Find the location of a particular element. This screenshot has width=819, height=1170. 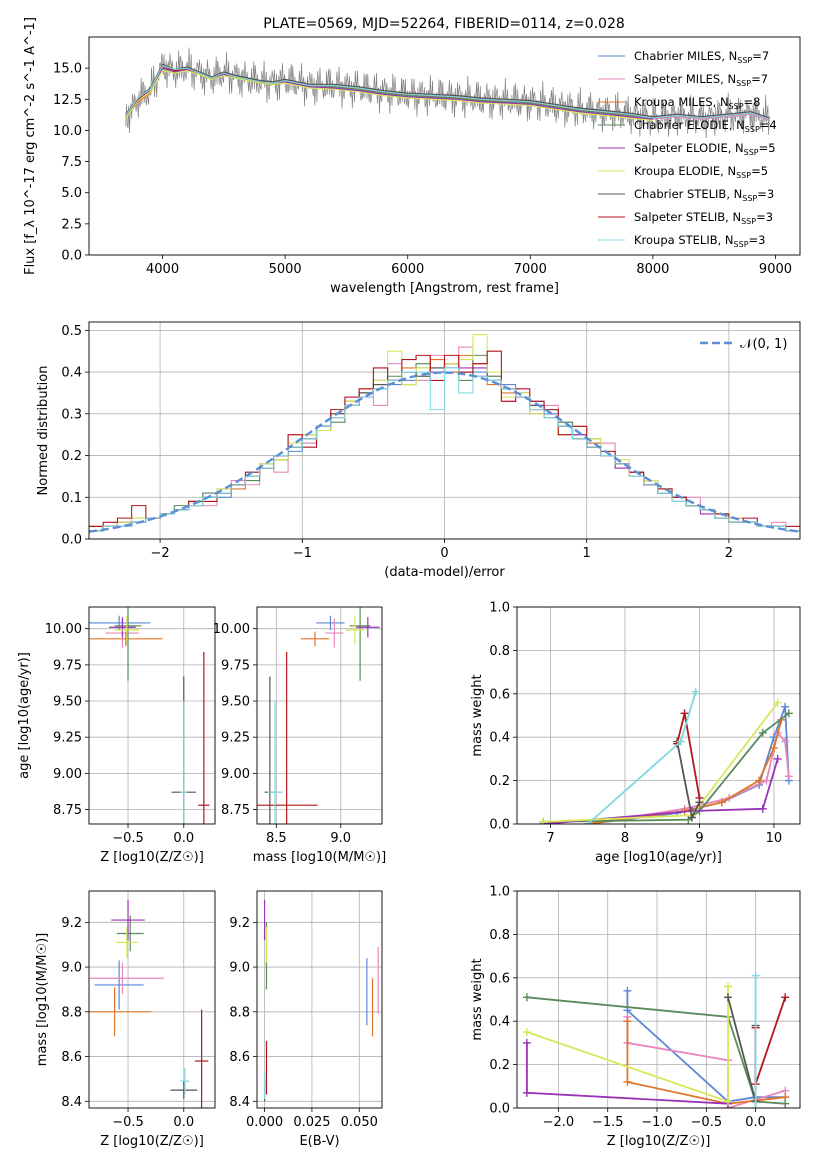

y-tick-label: 9.25 is located at coordinates (67, 738).